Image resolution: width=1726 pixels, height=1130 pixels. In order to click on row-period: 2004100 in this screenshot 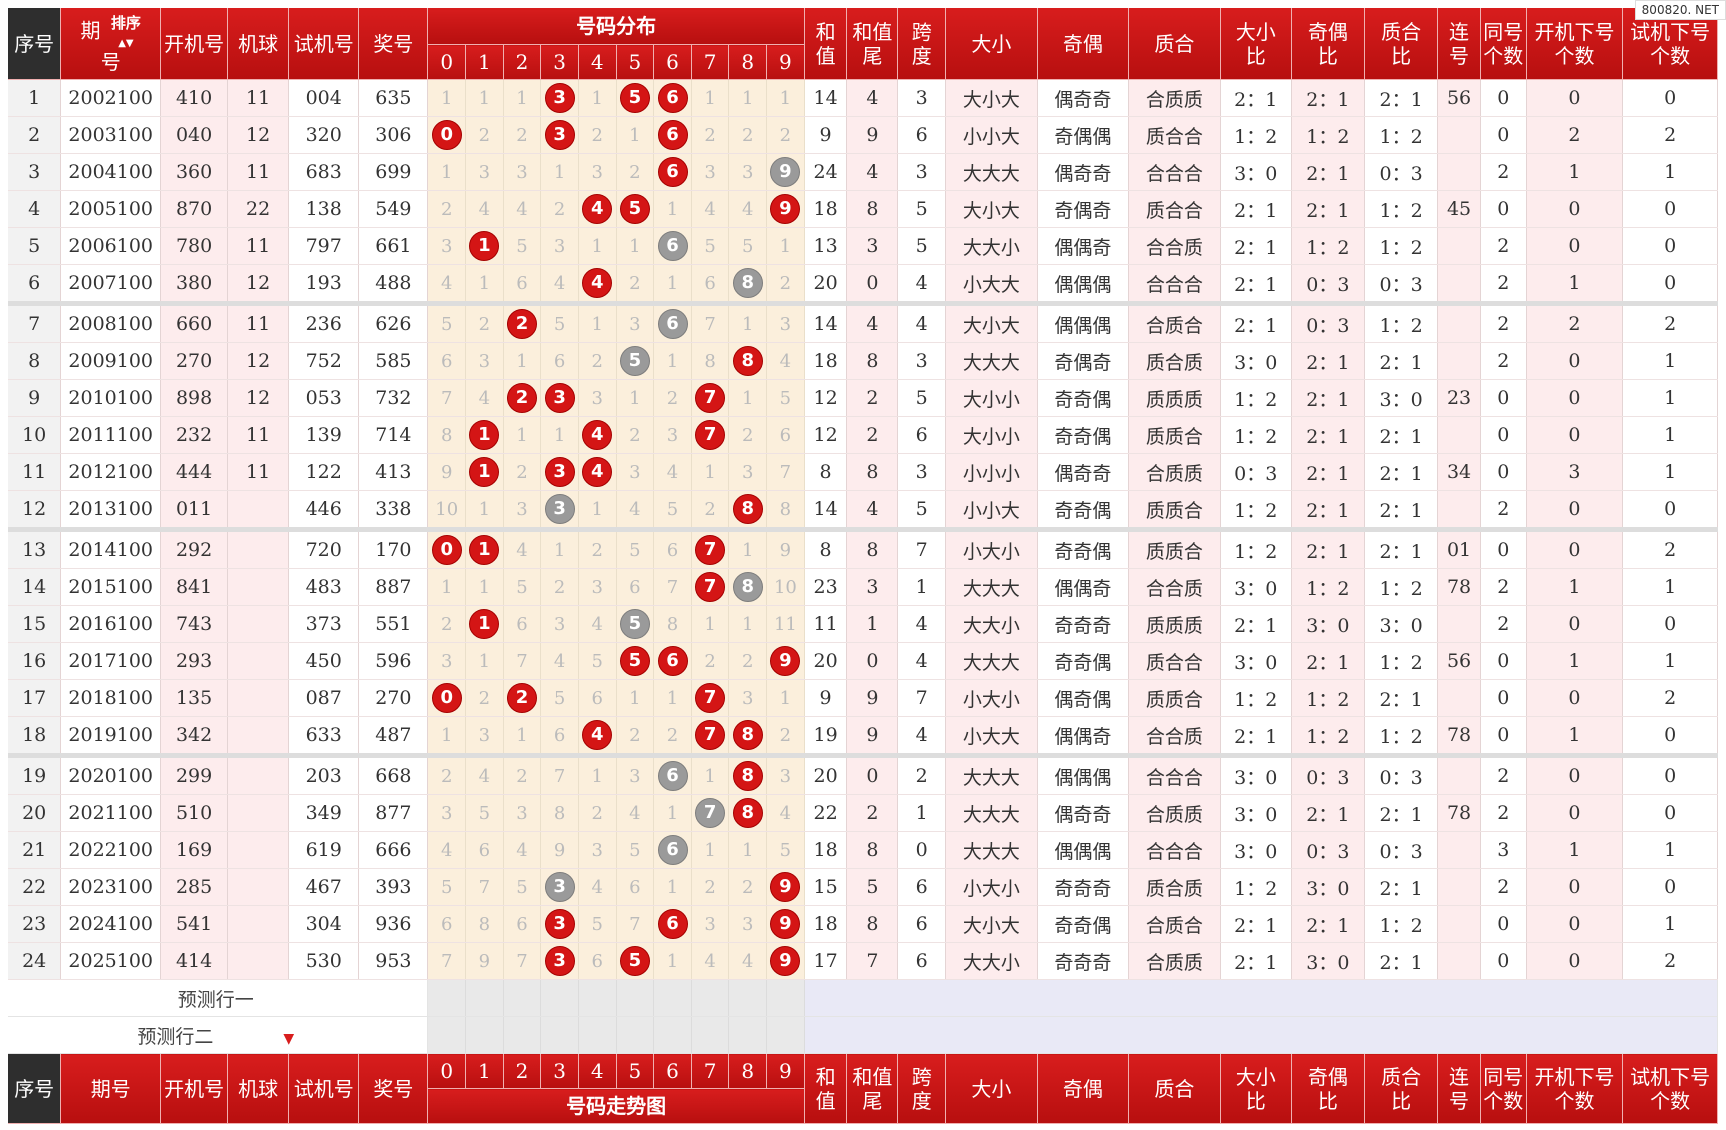, I will do `click(111, 172)`.